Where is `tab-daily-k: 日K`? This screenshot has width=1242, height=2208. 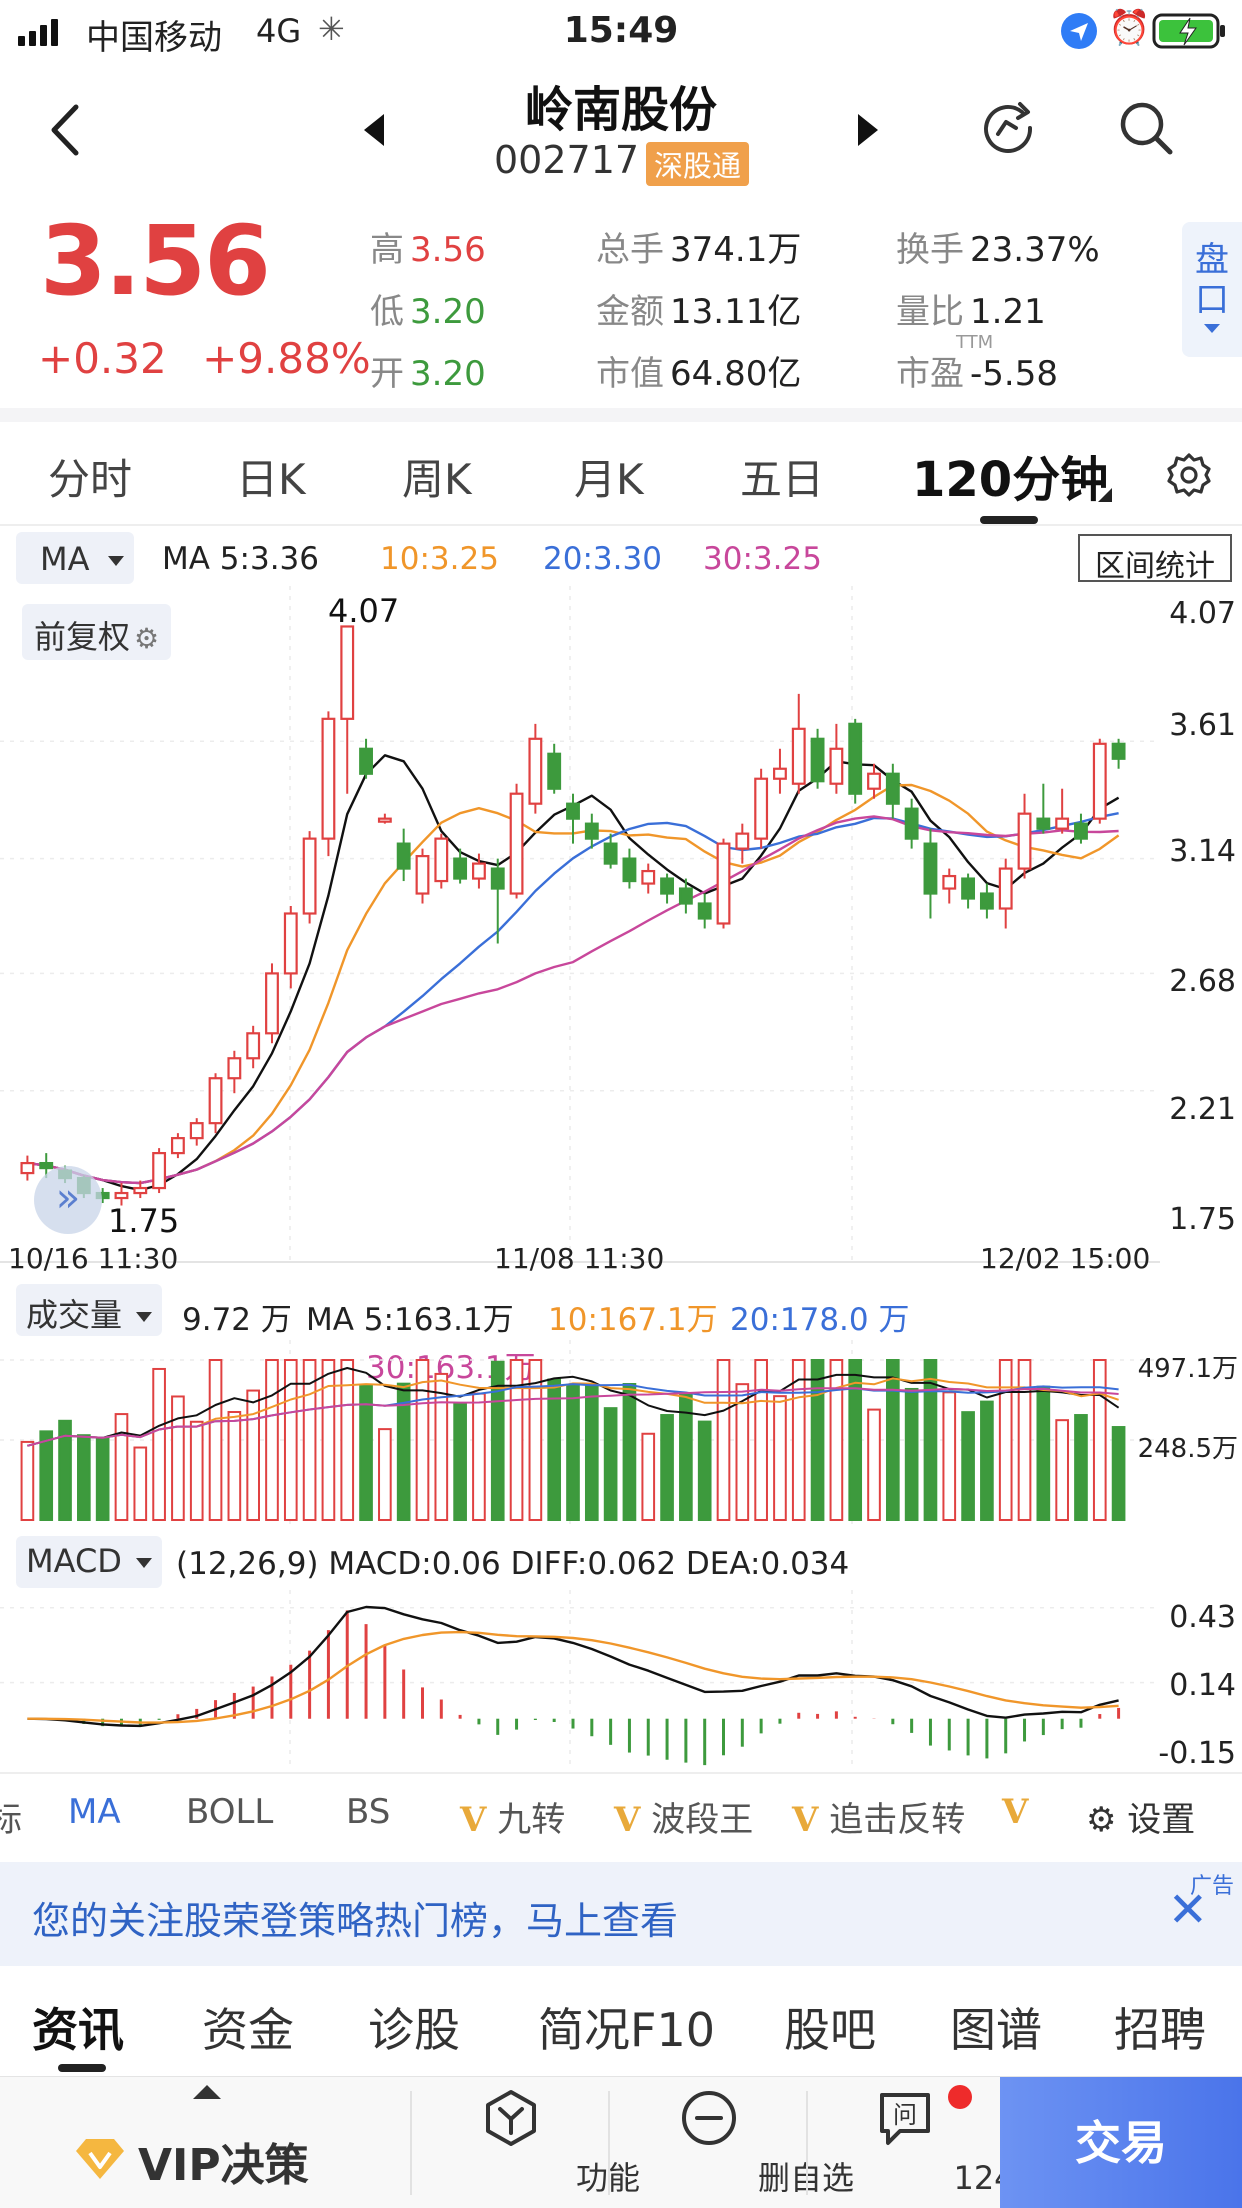 tab-daily-k: 日K is located at coordinates (271, 479).